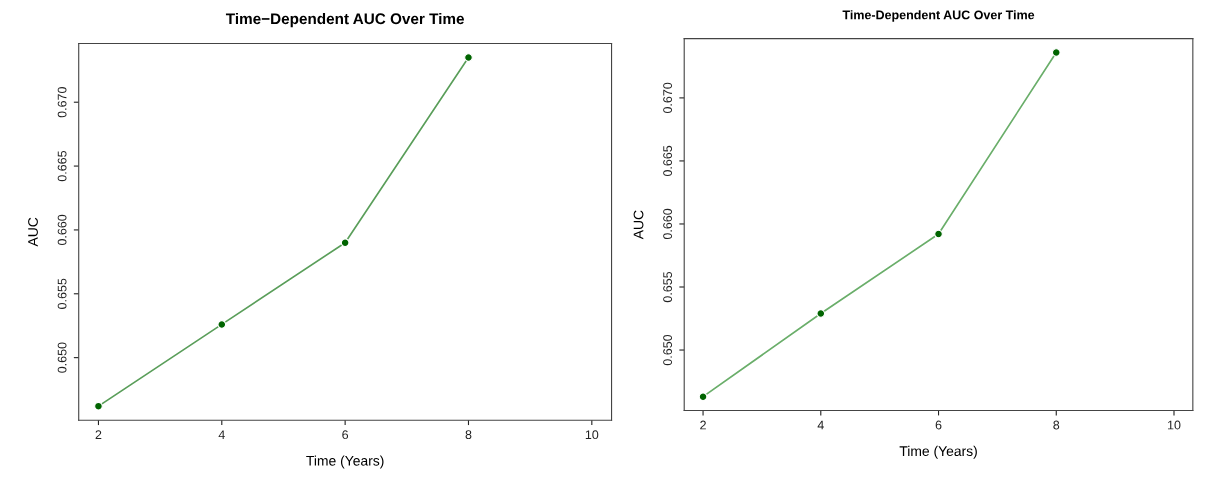  Describe the element at coordinates (344, 20) in the screenshot. I see `chart-title: Time−Dependent AUC Over Time` at that location.